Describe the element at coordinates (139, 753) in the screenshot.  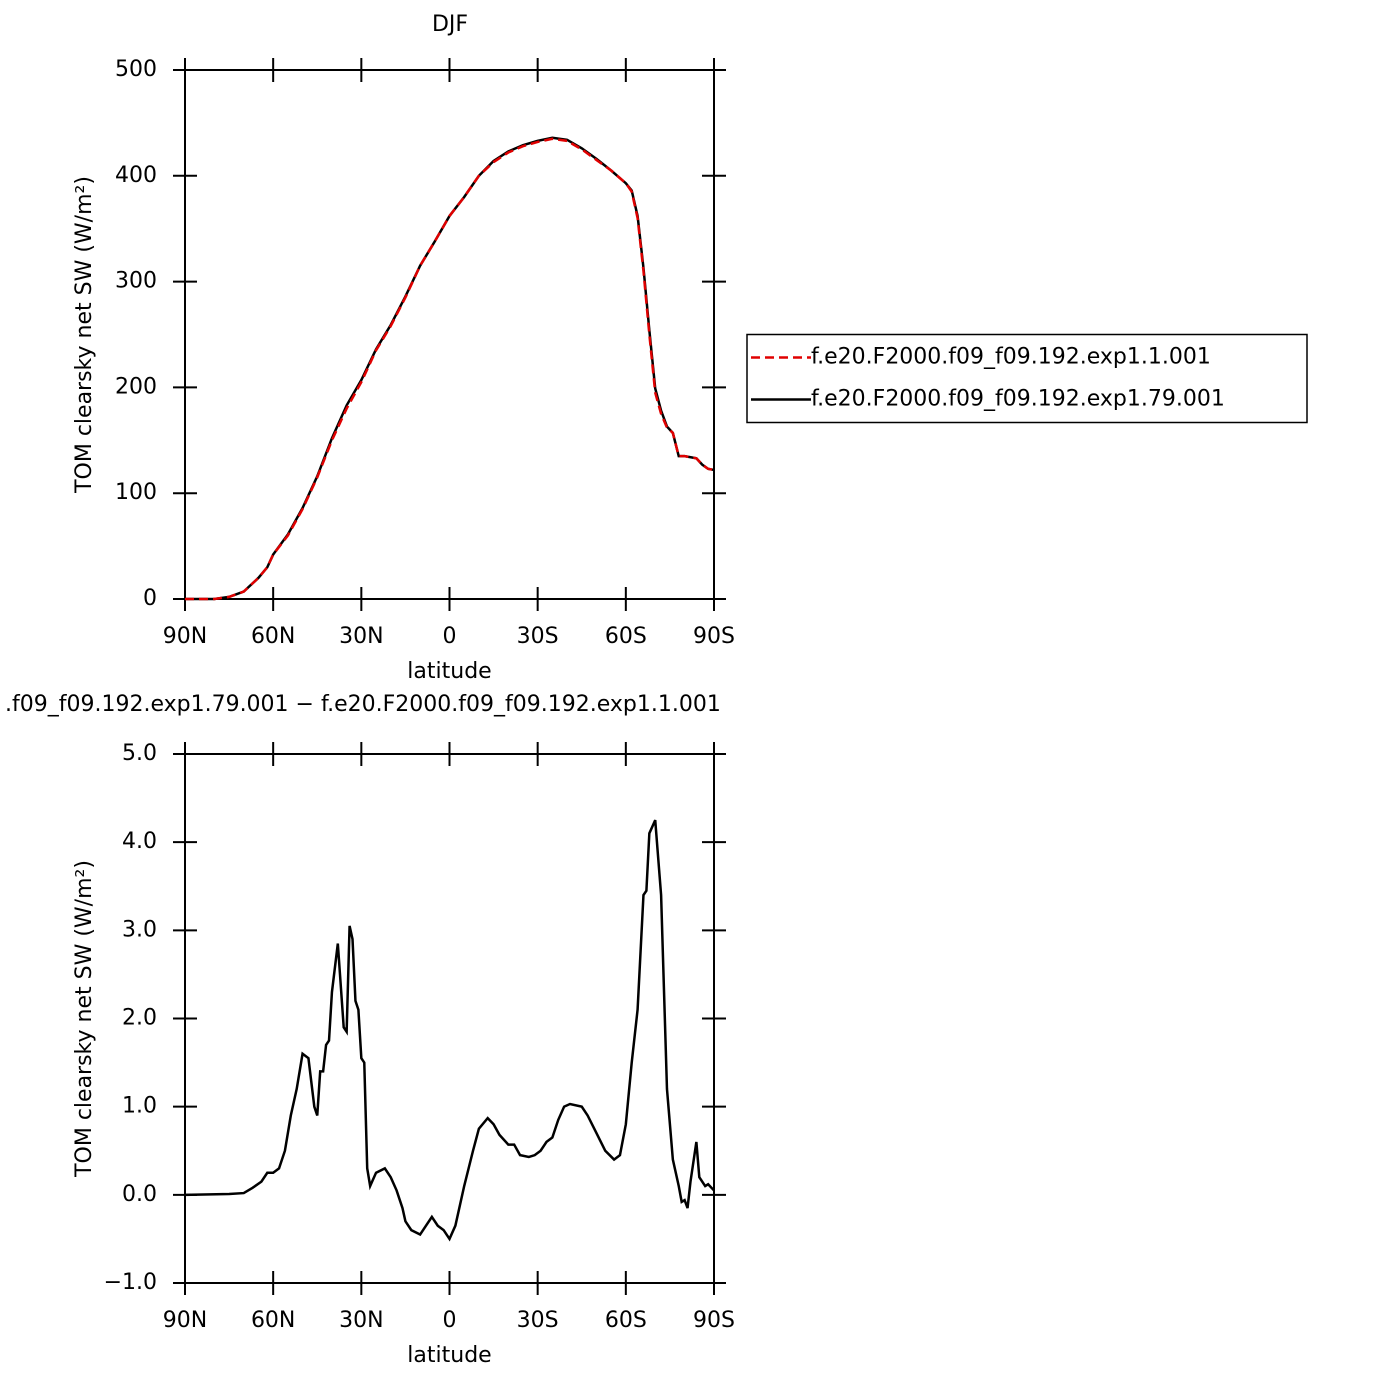
I see `y-tick-label: 5.0` at that location.